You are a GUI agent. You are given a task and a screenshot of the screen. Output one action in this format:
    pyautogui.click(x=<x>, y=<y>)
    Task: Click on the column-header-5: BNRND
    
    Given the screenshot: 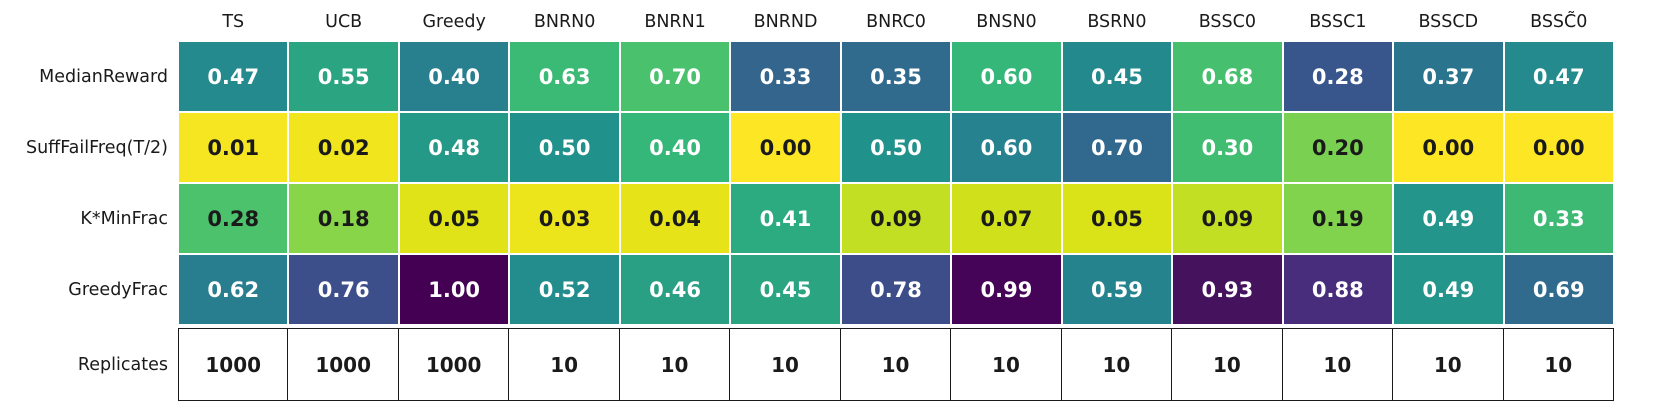 What is the action you would take?
    pyautogui.click(x=785, y=22)
    